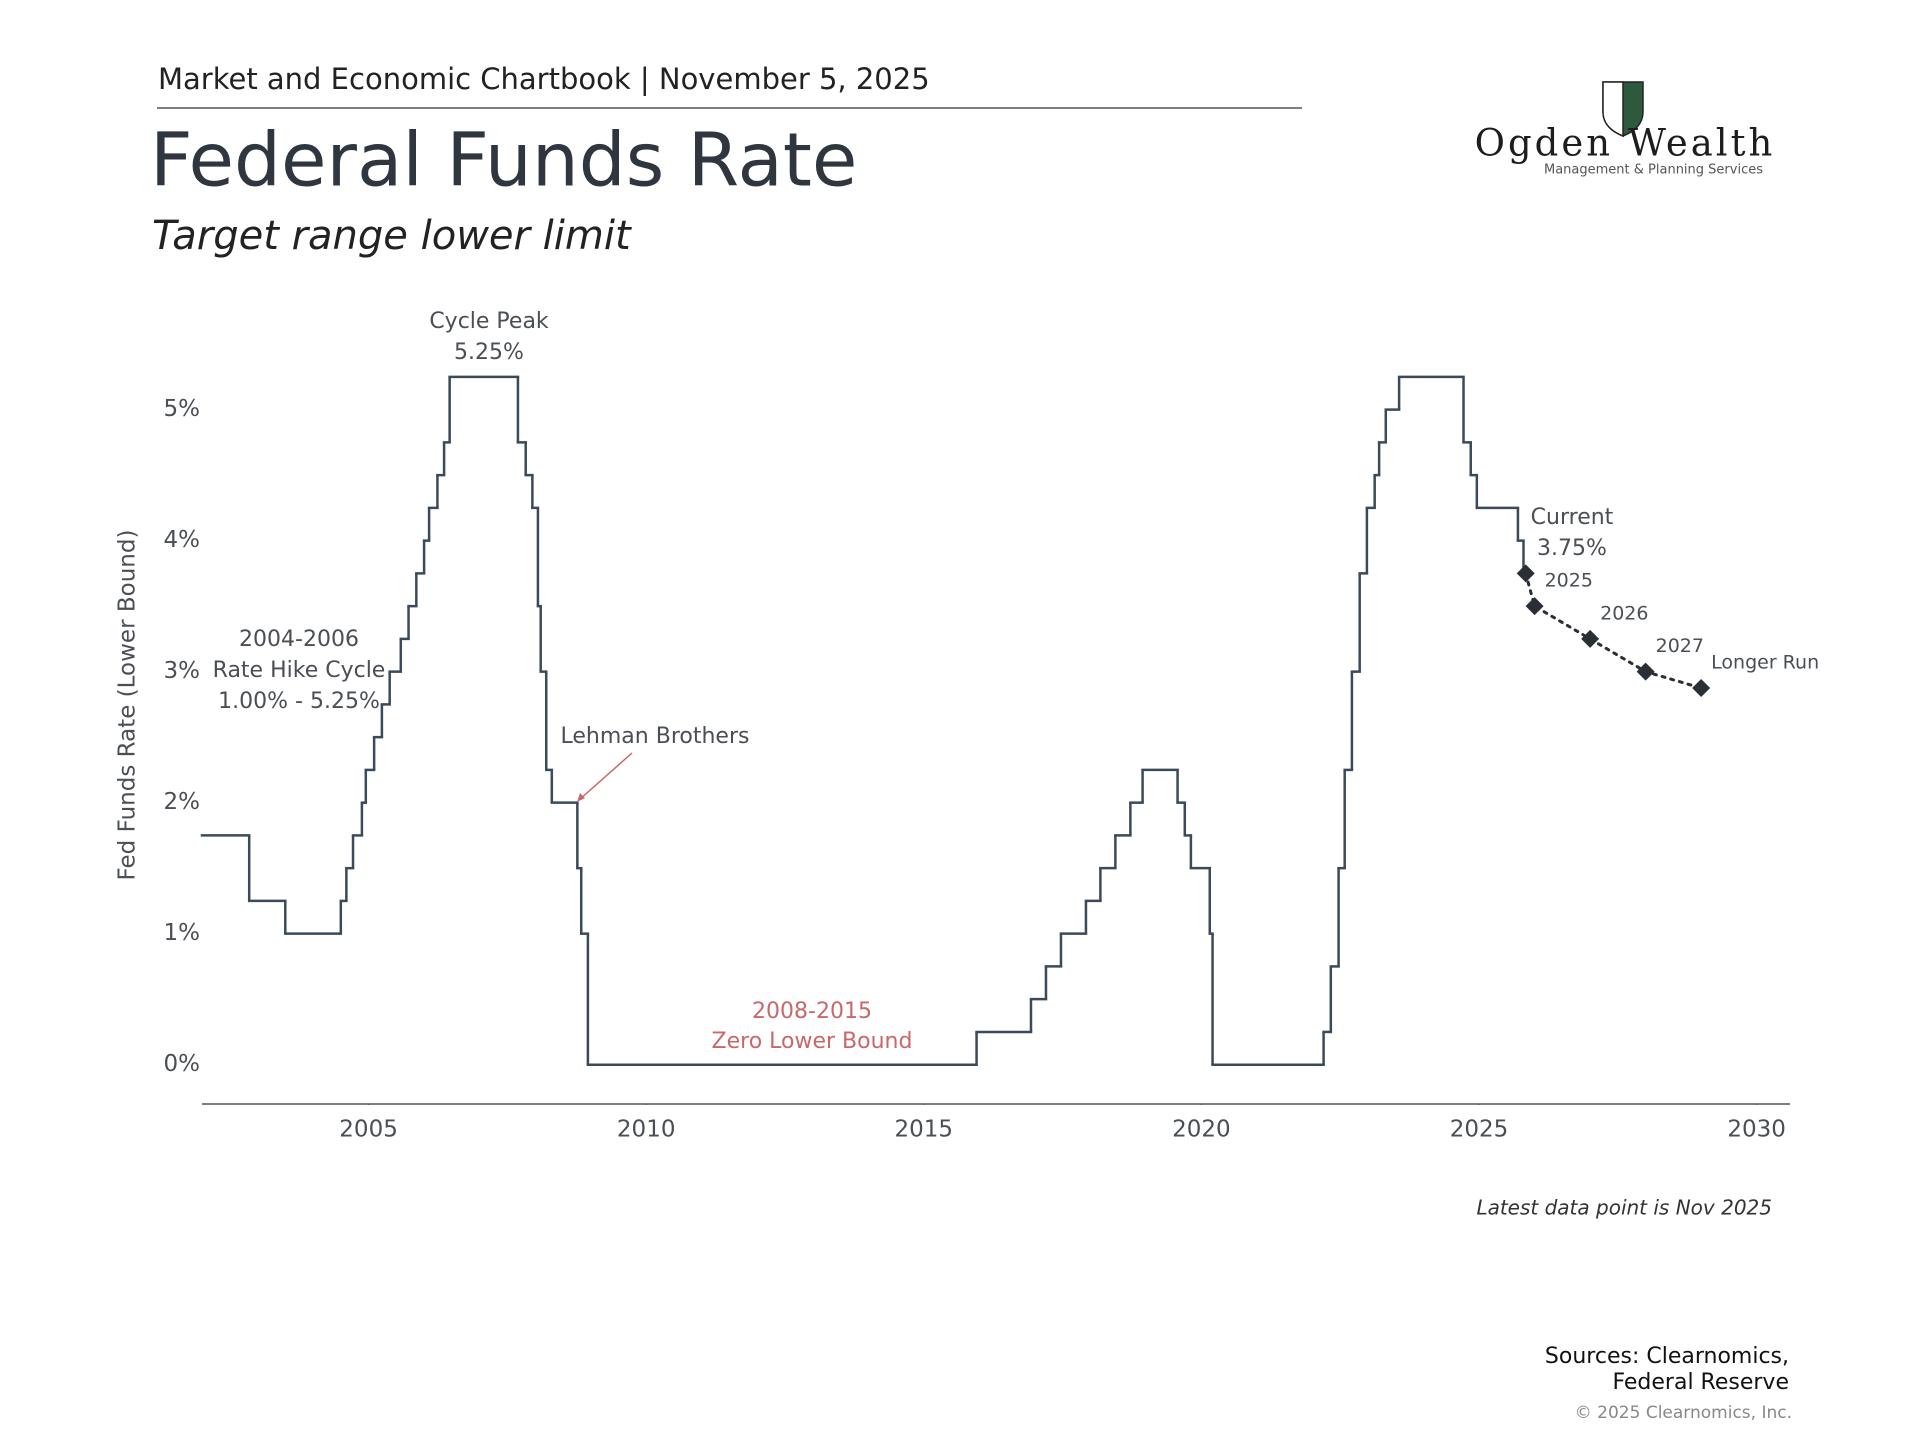 This screenshot has height=1440, width=1920. Describe the element at coordinates (1479, 1130) in the screenshot. I see `x-tick-label: 2025` at that location.